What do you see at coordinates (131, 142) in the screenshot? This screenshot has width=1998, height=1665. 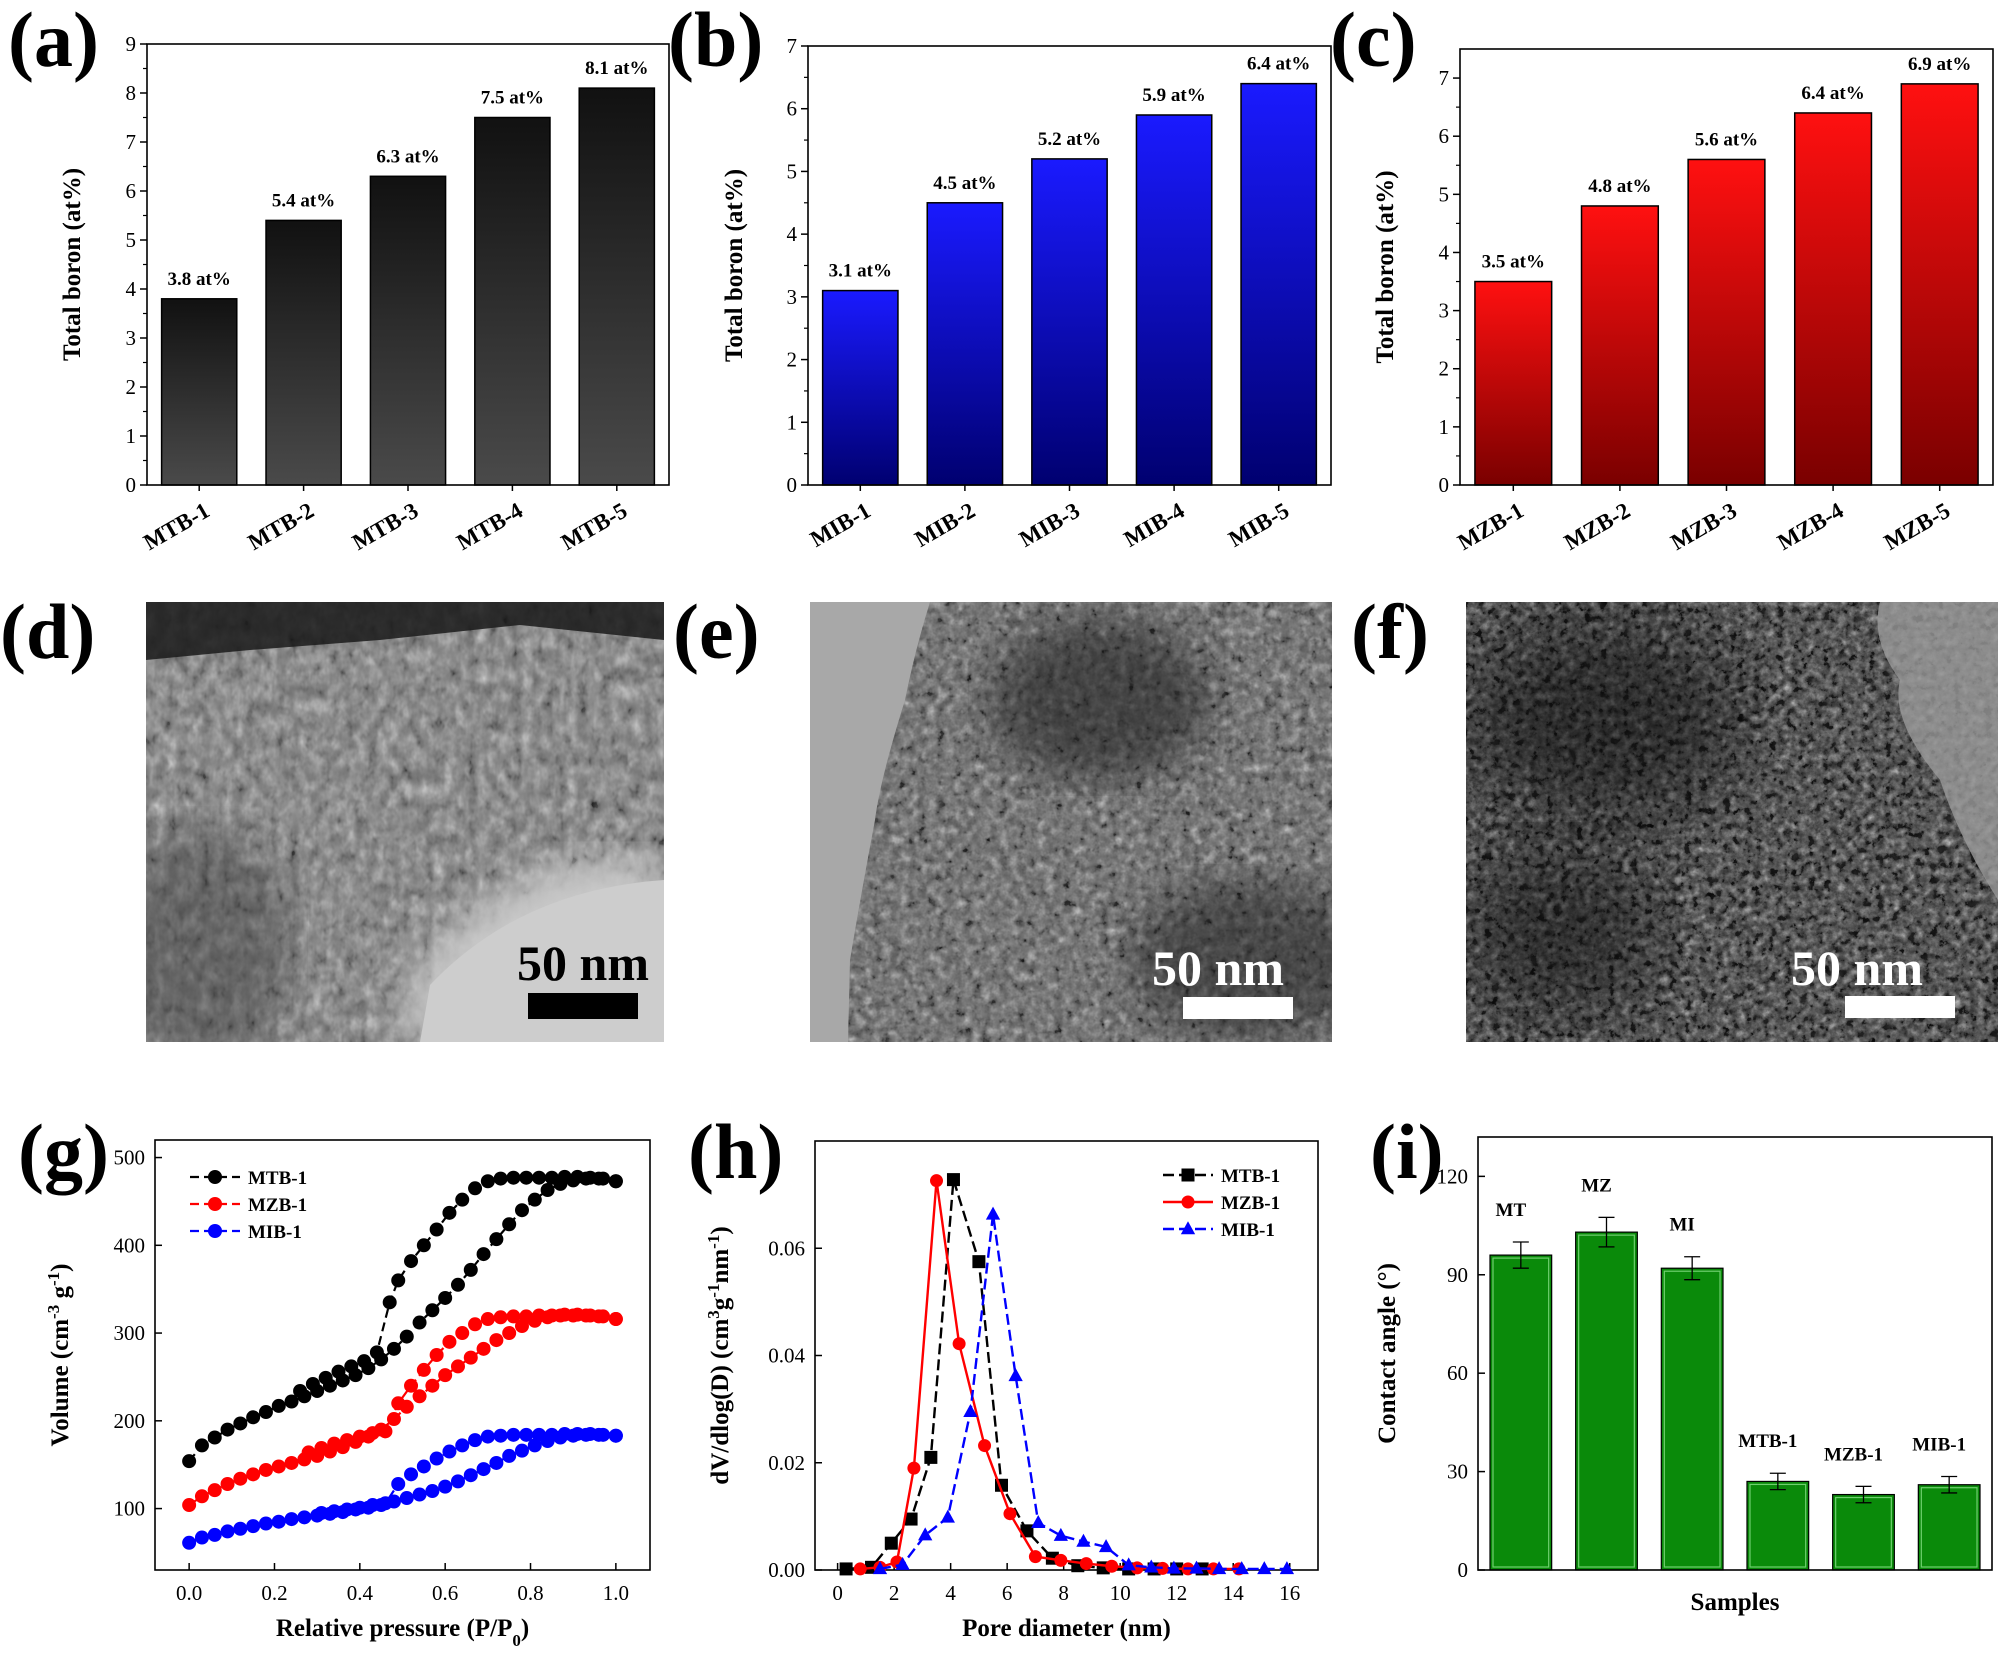 I see `y-tick-label: 7` at bounding box center [131, 142].